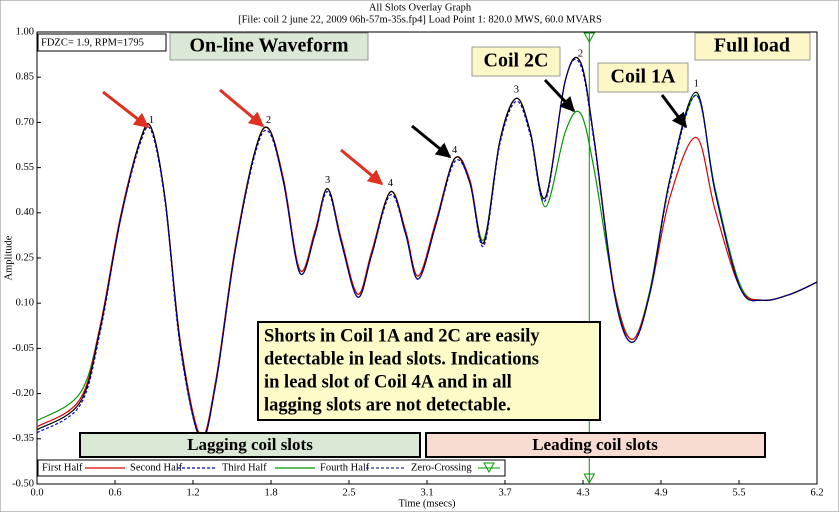  Describe the element at coordinates (387, 405) in the screenshot. I see `note-line: lagging slots are not detectable.` at that location.